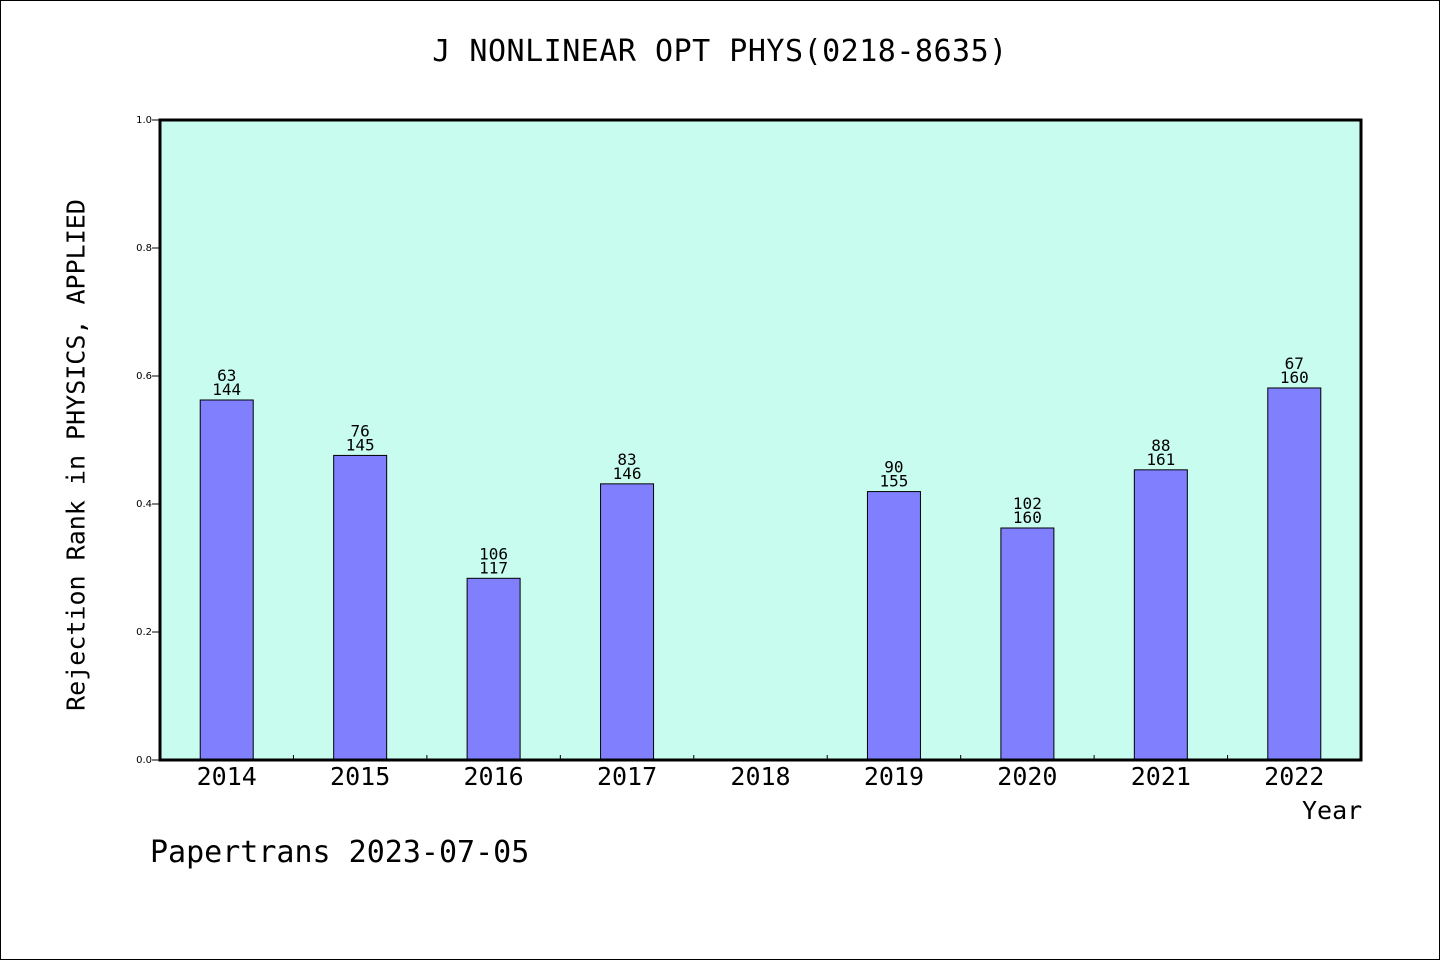 The width and height of the screenshot is (1440, 960). What do you see at coordinates (1294, 776) in the screenshot?
I see `x-tick-label: 2022` at bounding box center [1294, 776].